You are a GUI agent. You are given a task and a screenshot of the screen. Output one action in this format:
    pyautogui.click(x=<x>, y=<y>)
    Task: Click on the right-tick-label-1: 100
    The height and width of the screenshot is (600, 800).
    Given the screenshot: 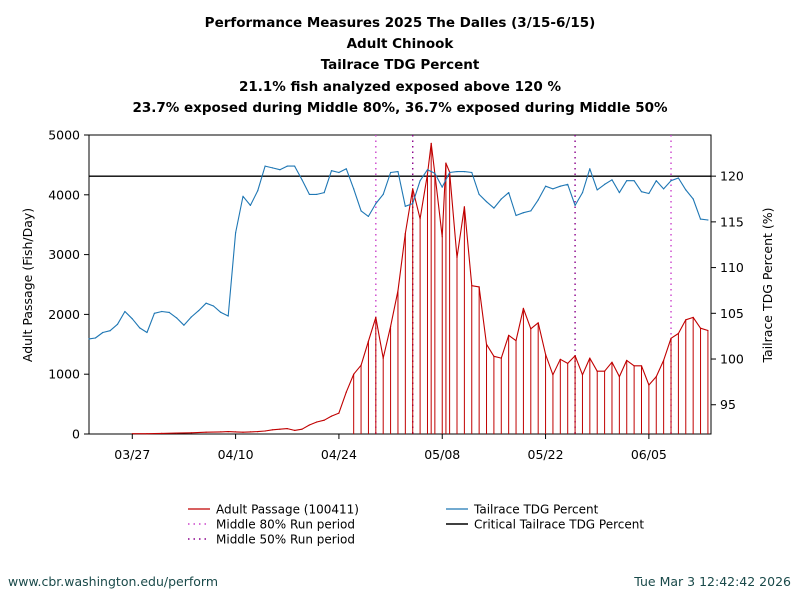 What is the action you would take?
    pyautogui.click(x=732, y=359)
    